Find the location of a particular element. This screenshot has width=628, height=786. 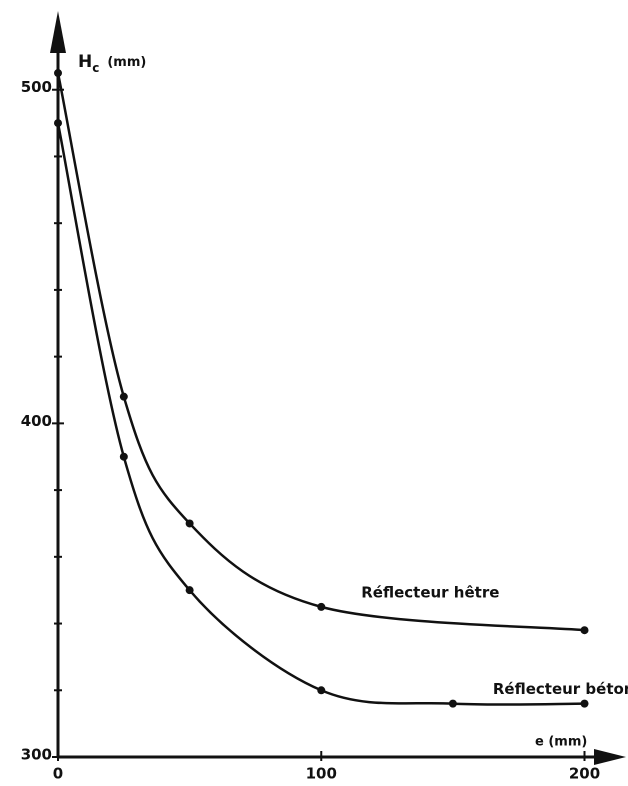

y-label-main: H is located at coordinates (85, 62).